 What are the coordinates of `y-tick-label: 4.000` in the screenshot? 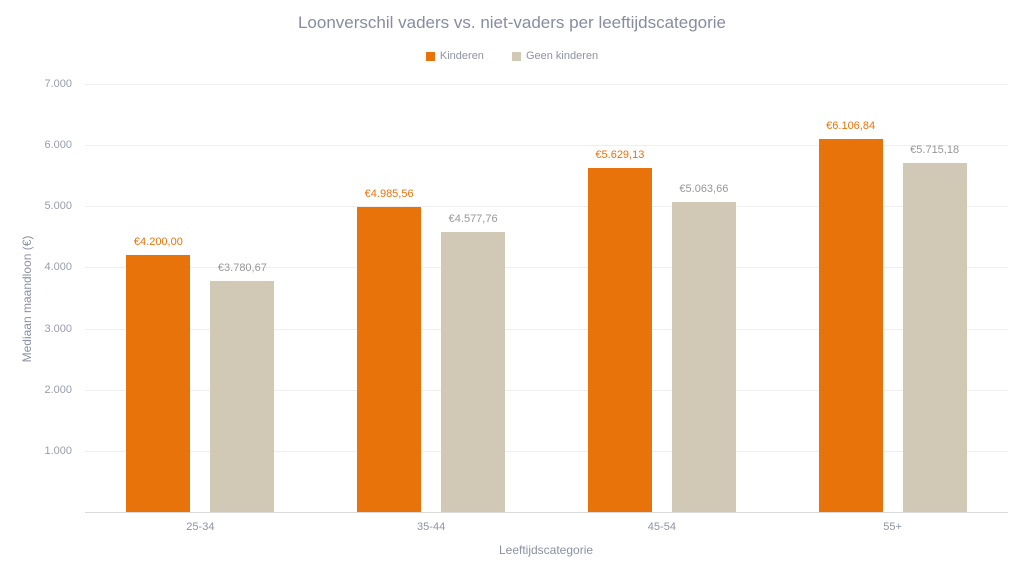 It's located at (58, 267).